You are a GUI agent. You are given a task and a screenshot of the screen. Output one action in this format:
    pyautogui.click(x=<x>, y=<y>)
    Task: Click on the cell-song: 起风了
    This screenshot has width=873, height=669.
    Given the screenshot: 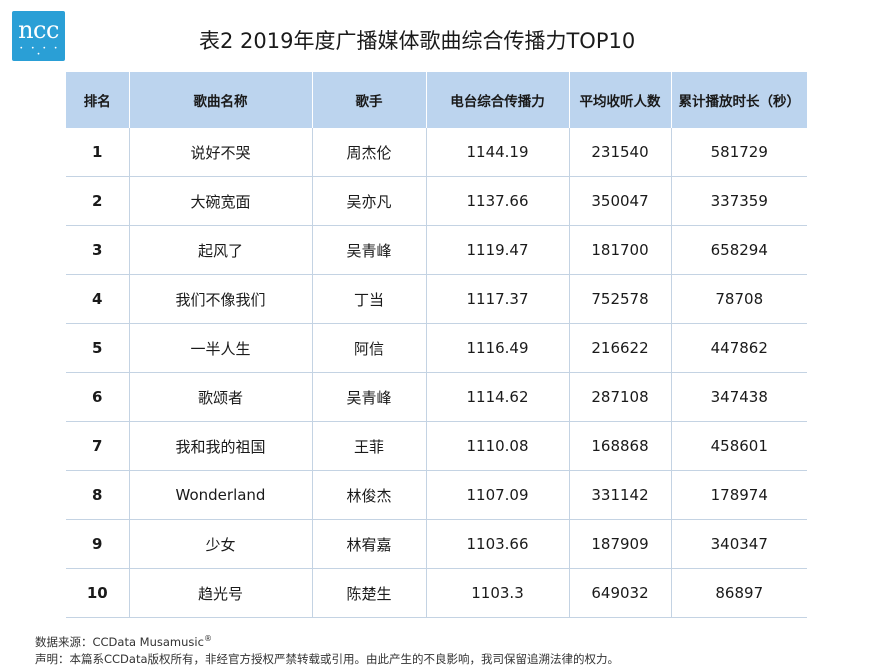 What is the action you would take?
    pyautogui.click(x=221, y=250)
    